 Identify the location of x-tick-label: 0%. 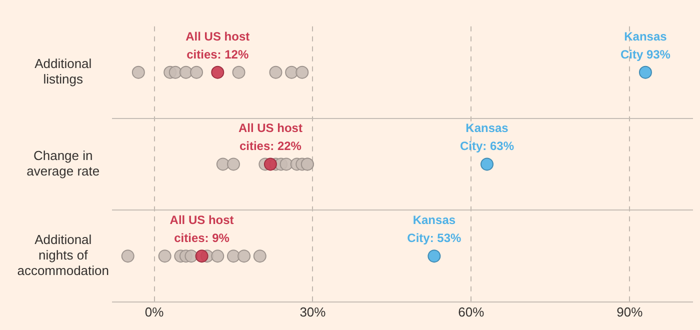
(154, 312).